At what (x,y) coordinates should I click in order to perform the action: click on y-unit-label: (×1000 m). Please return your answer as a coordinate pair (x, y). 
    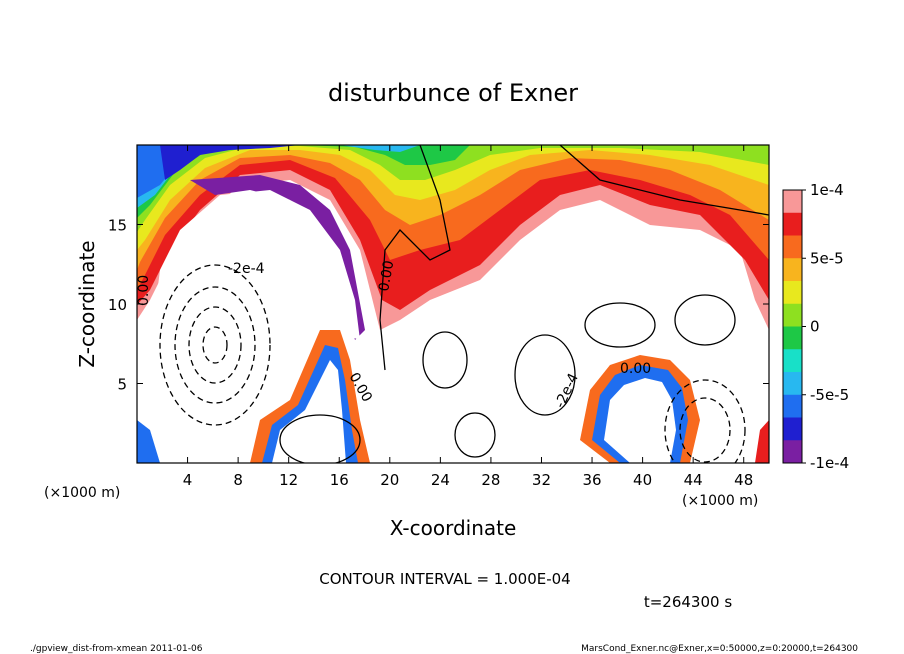
    Looking at the image, I should click on (720, 501).